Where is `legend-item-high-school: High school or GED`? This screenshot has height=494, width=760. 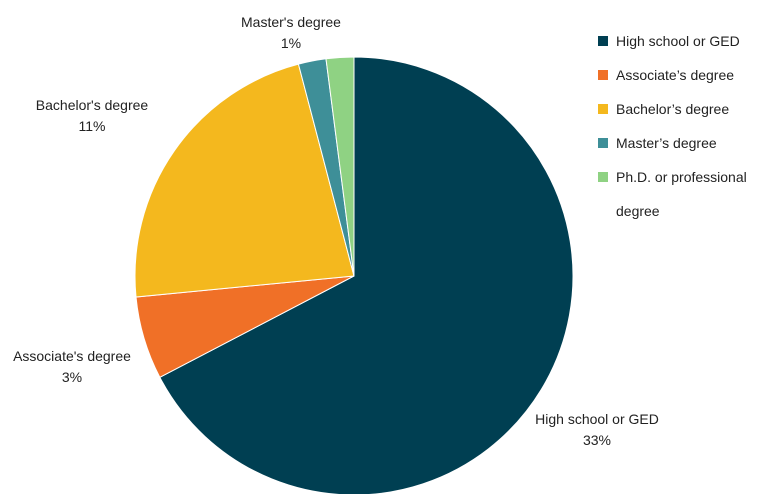 legend-item-high-school: High school or GED is located at coordinates (678, 41).